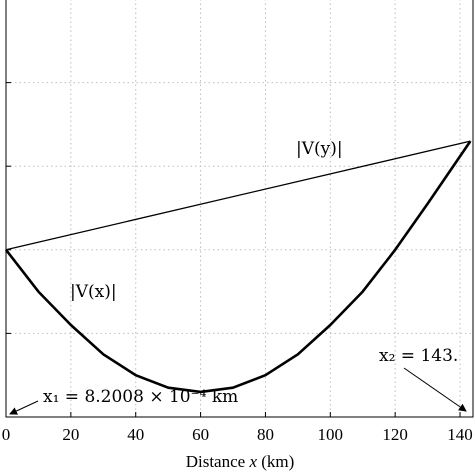  Describe the element at coordinates (135, 434) in the screenshot. I see `x-tick-label: 40` at that location.